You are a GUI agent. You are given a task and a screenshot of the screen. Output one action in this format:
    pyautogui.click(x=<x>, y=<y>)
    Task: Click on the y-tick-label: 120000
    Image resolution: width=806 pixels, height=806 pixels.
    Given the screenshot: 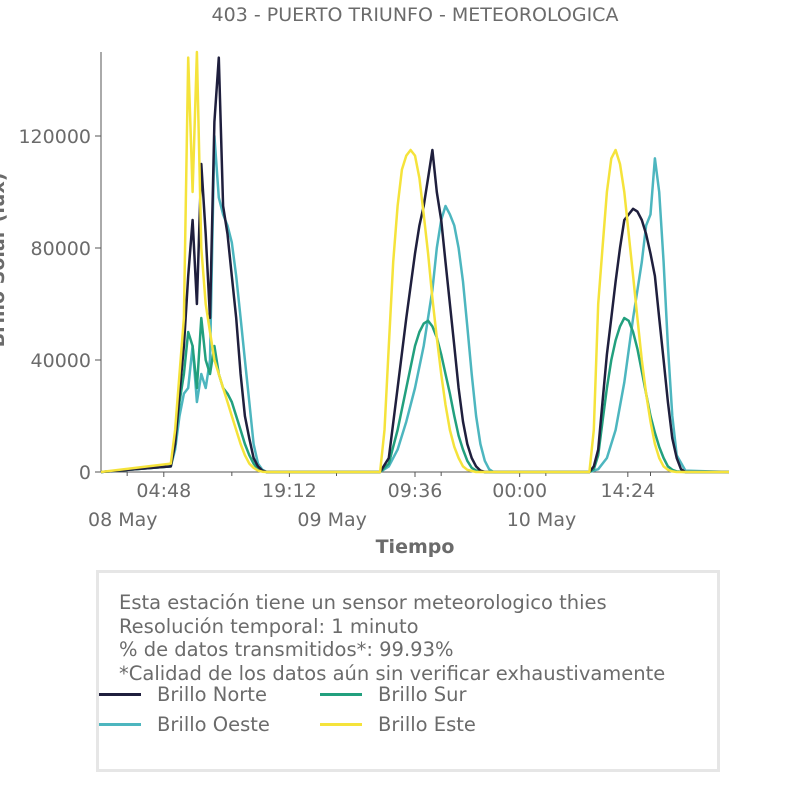 What is the action you would take?
    pyautogui.click(x=54, y=137)
    